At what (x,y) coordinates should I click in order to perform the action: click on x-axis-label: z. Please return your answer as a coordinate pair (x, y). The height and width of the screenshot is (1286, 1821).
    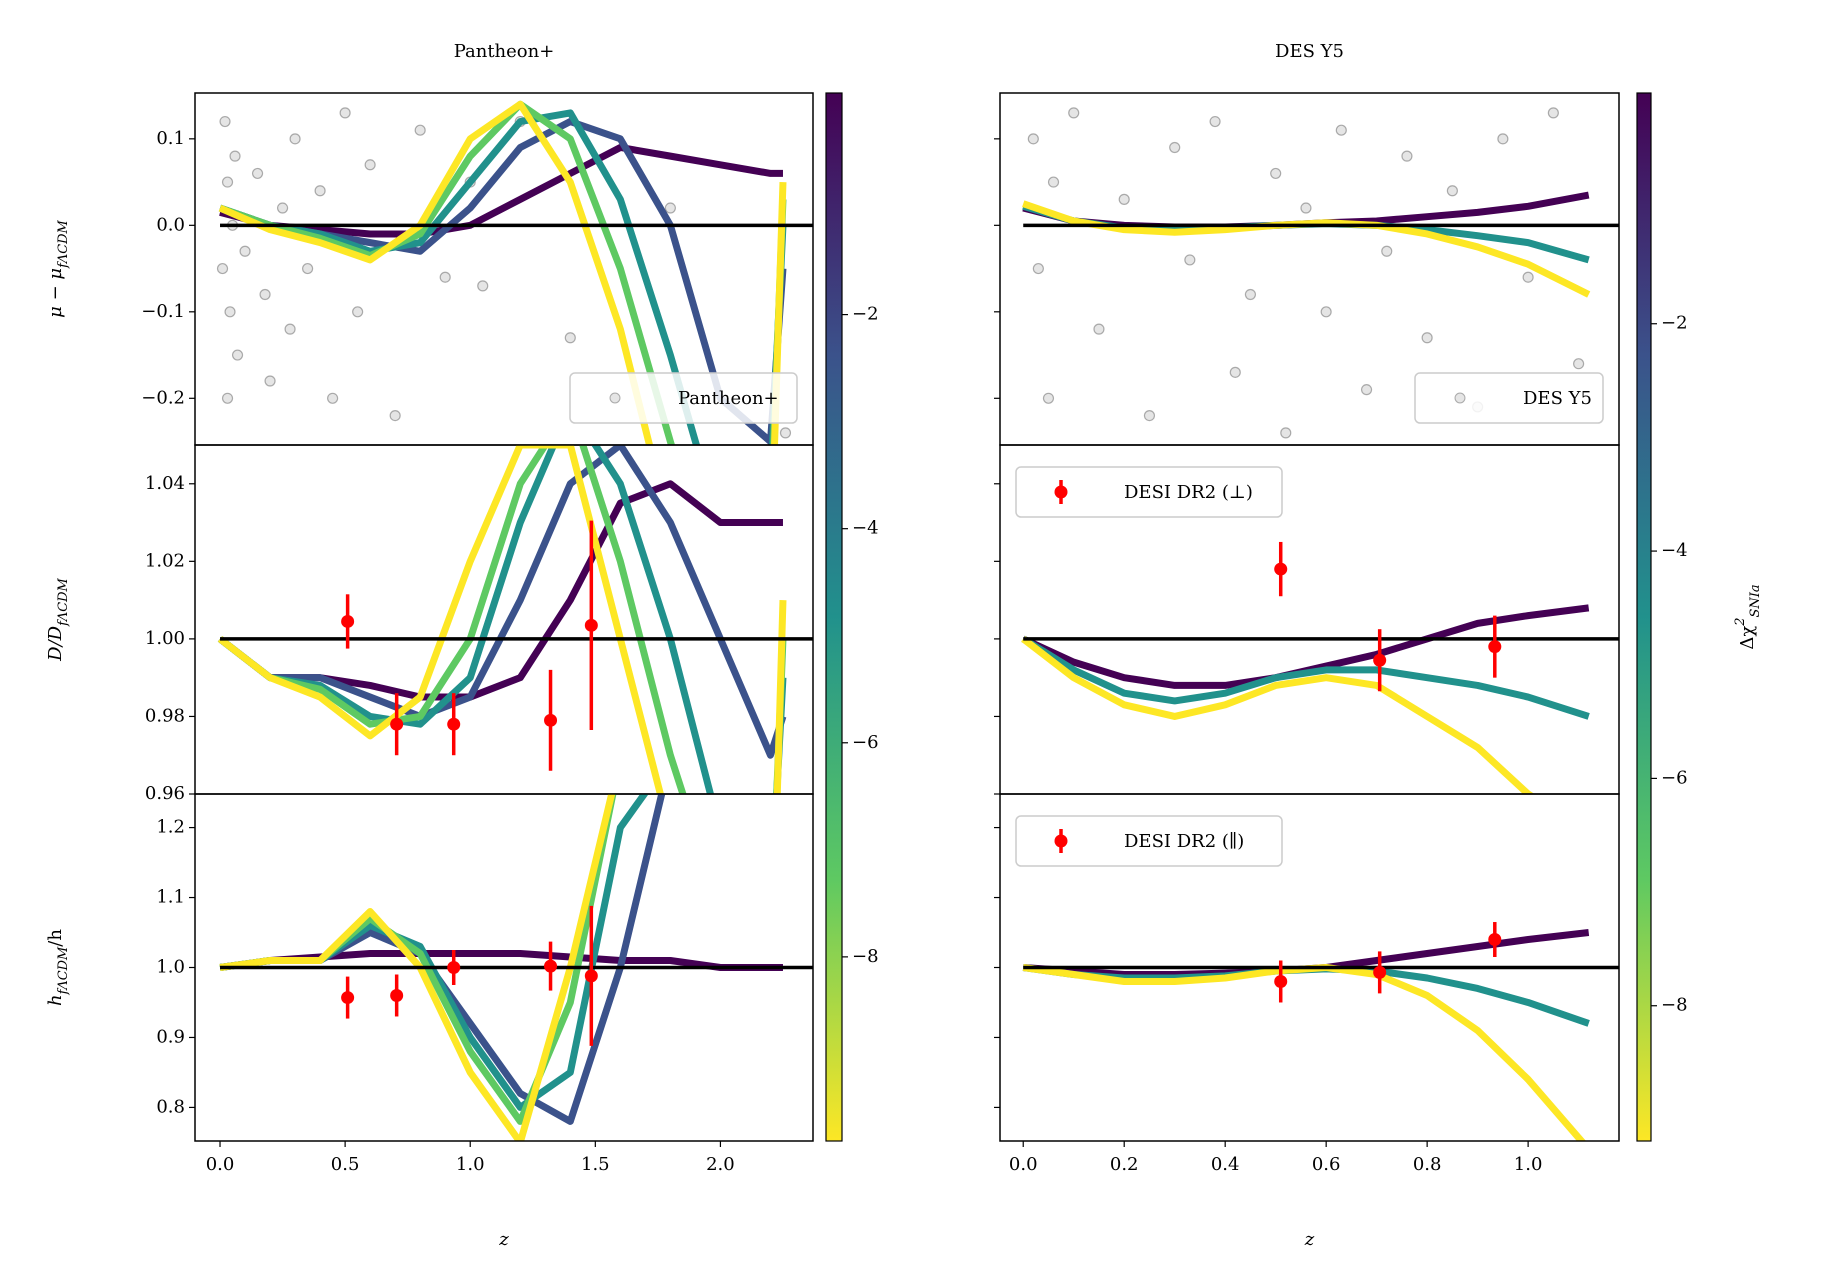
    Looking at the image, I should click on (1309, 1239).